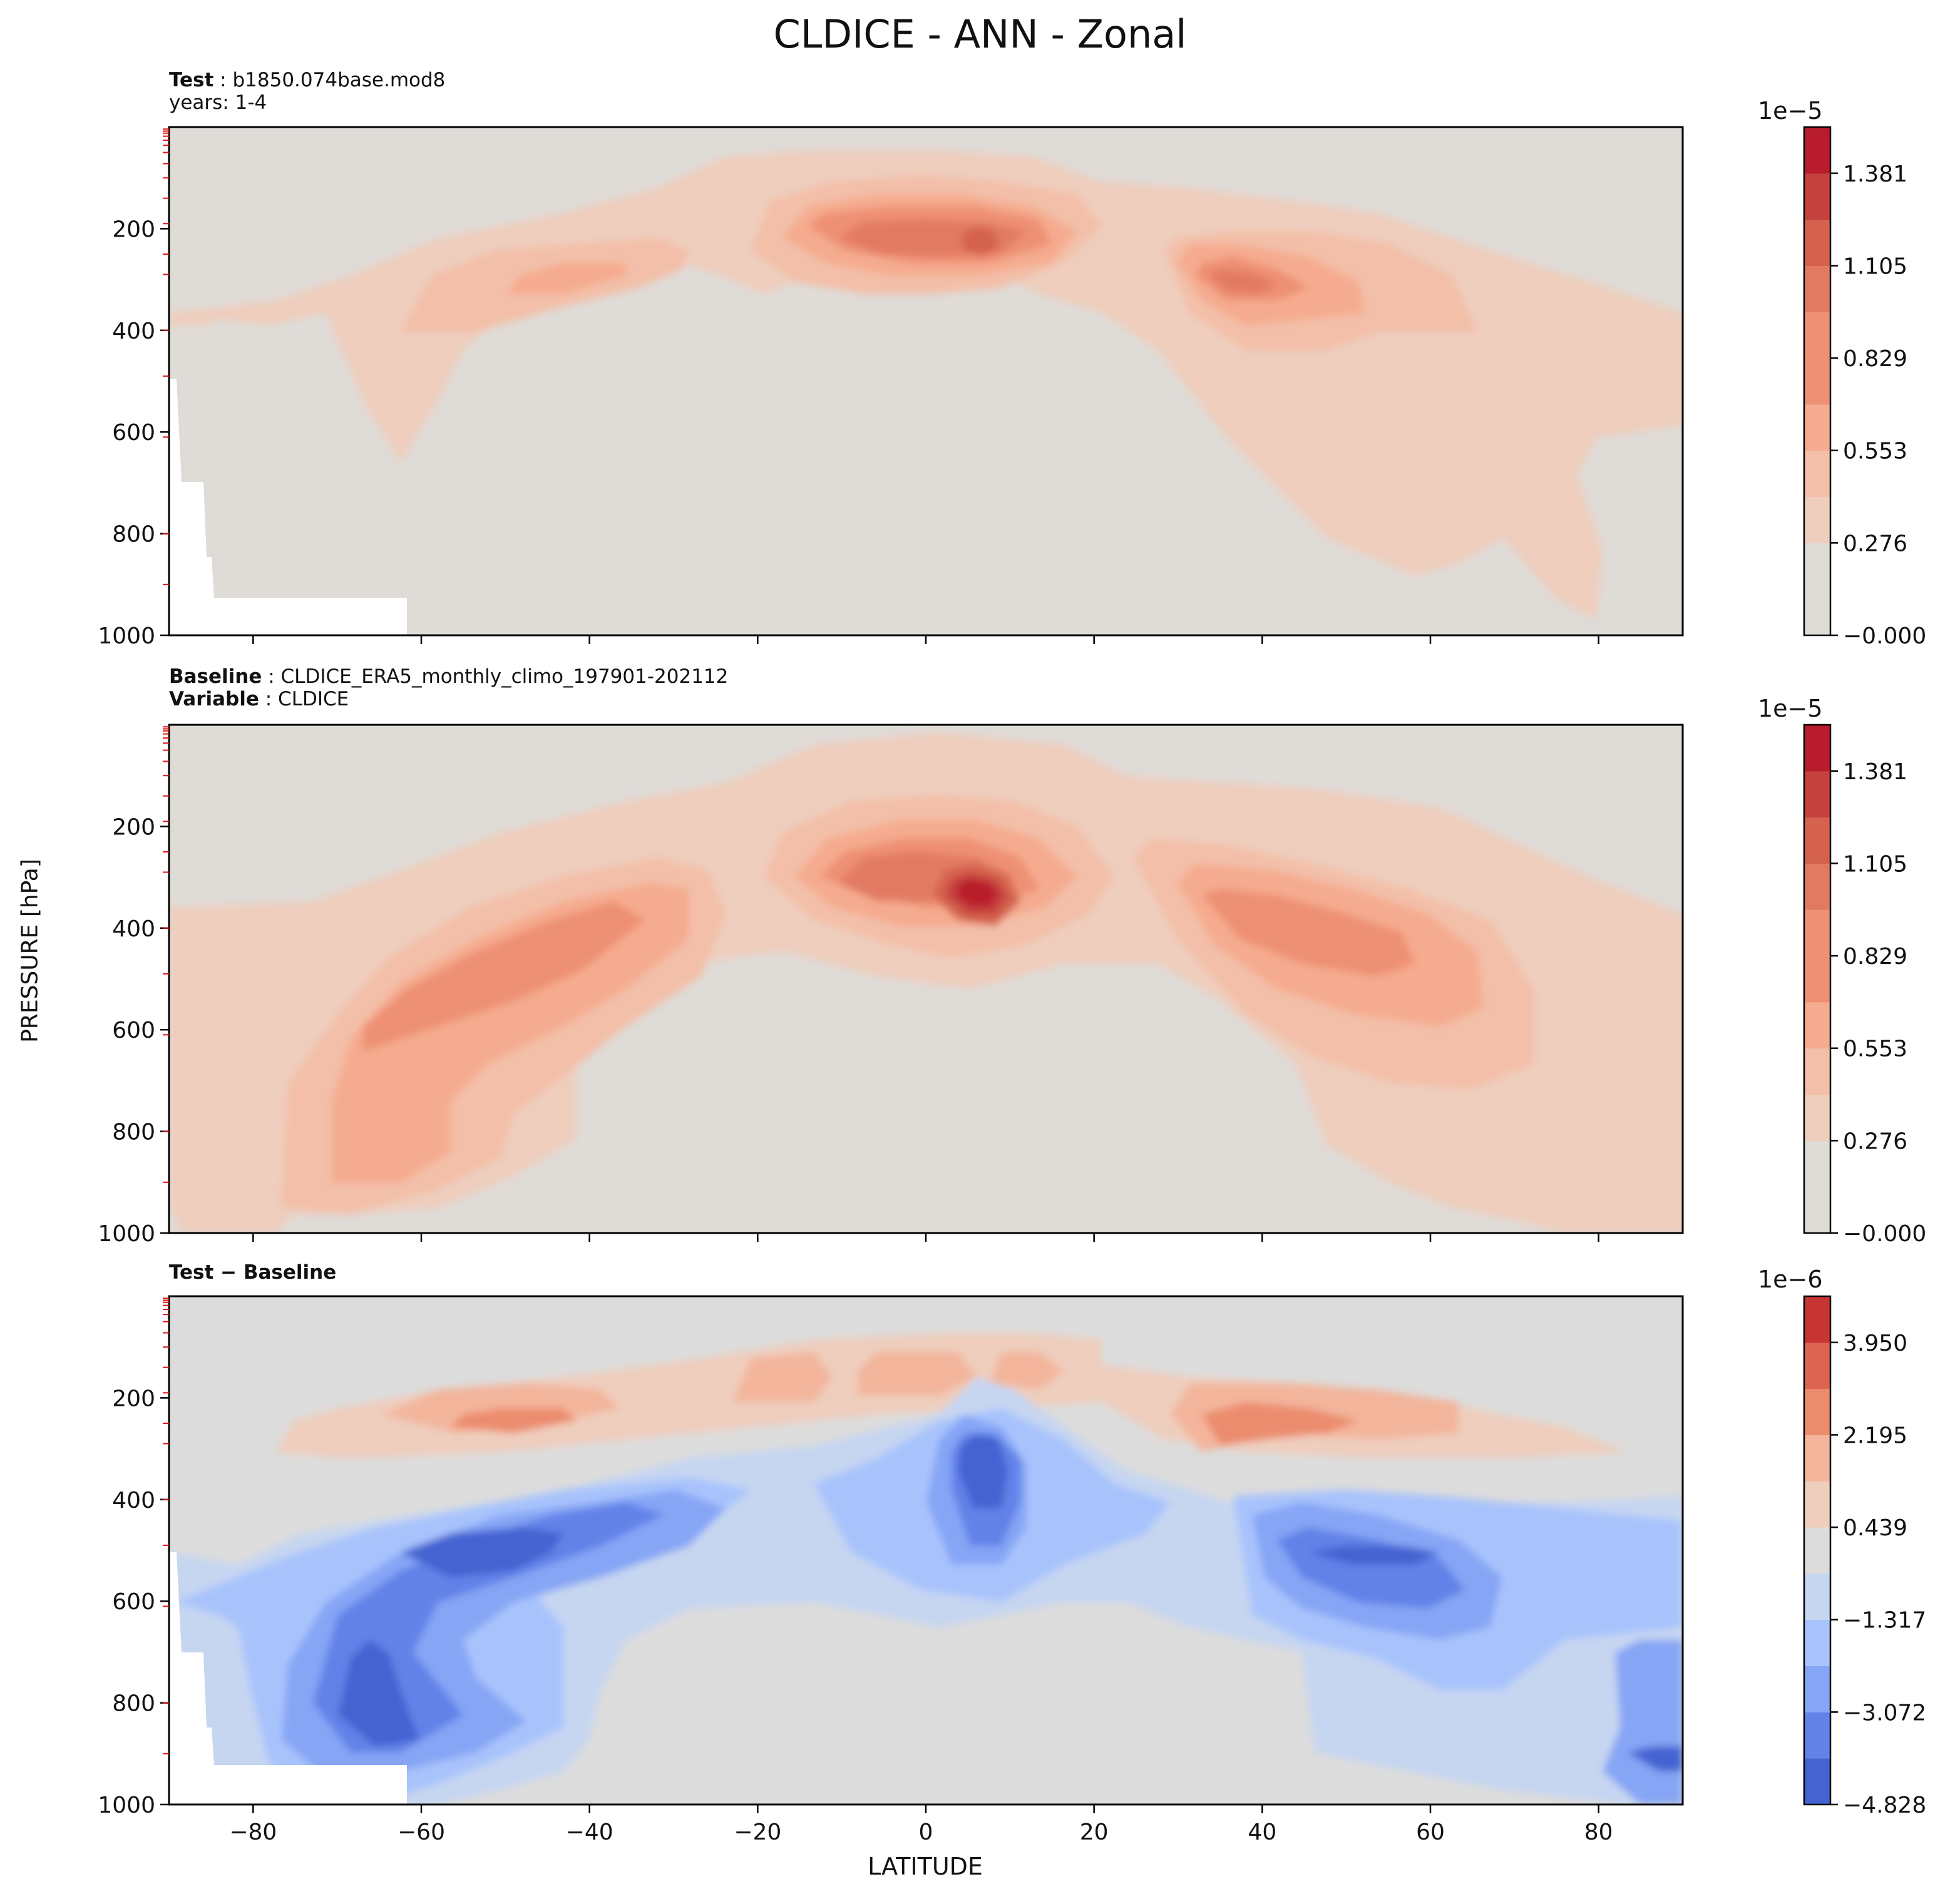 This screenshot has height=1899, width=1960. Describe the element at coordinates (1864, 388) in the screenshot. I see `test-colorbar: −0.000 0.276 0.553 0.829 1.105 1.381` at that location.